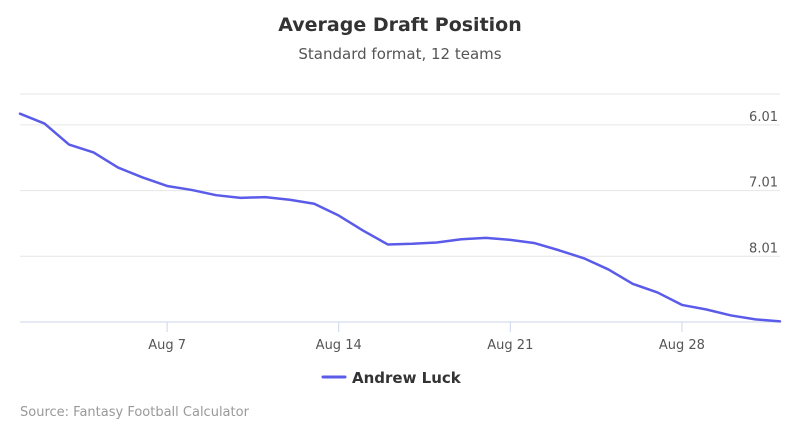 This screenshot has width=800, height=440. What do you see at coordinates (135, 412) in the screenshot?
I see `chart-credit: Source: Fantasy Football Calculator` at bounding box center [135, 412].